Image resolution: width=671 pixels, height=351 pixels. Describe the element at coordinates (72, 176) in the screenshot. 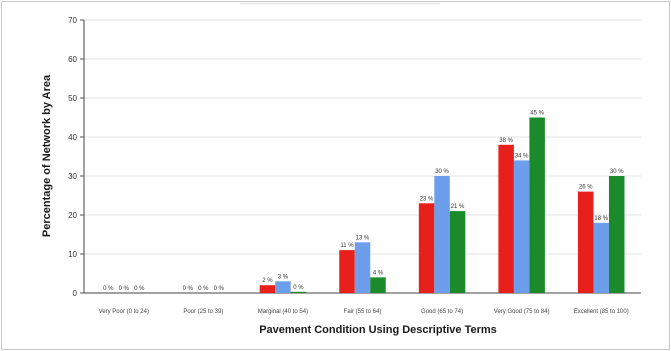

I see `y-tick-label: 30` at that location.